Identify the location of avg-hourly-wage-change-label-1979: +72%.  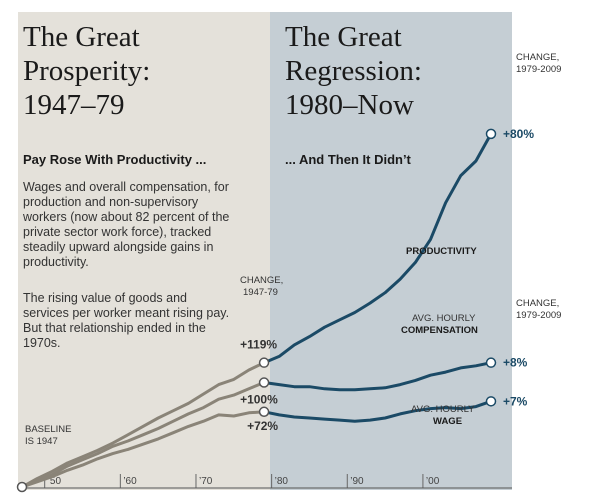
(262, 426).